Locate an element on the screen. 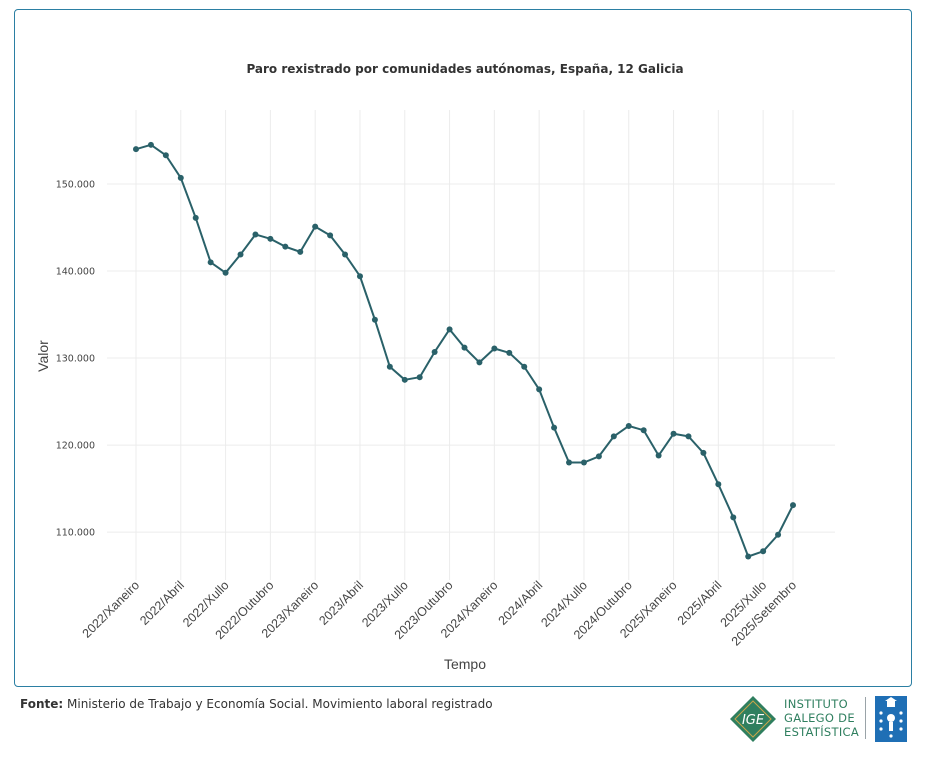  y-tick-label: 140.000 is located at coordinates (75, 272).